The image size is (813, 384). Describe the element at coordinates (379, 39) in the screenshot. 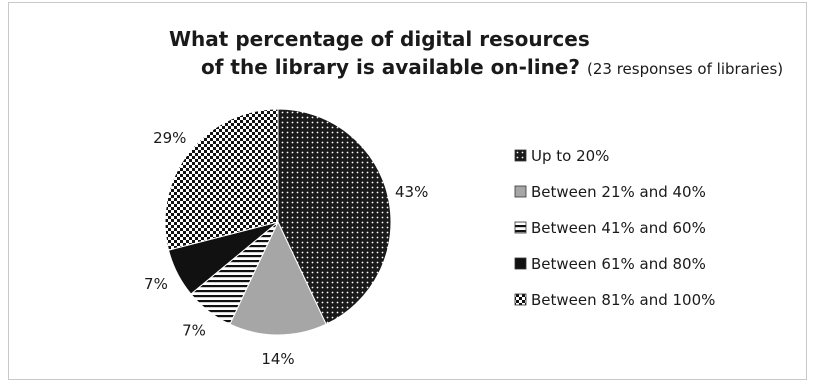

I see `chart-title-line-1: What percentage of digital resources` at that location.